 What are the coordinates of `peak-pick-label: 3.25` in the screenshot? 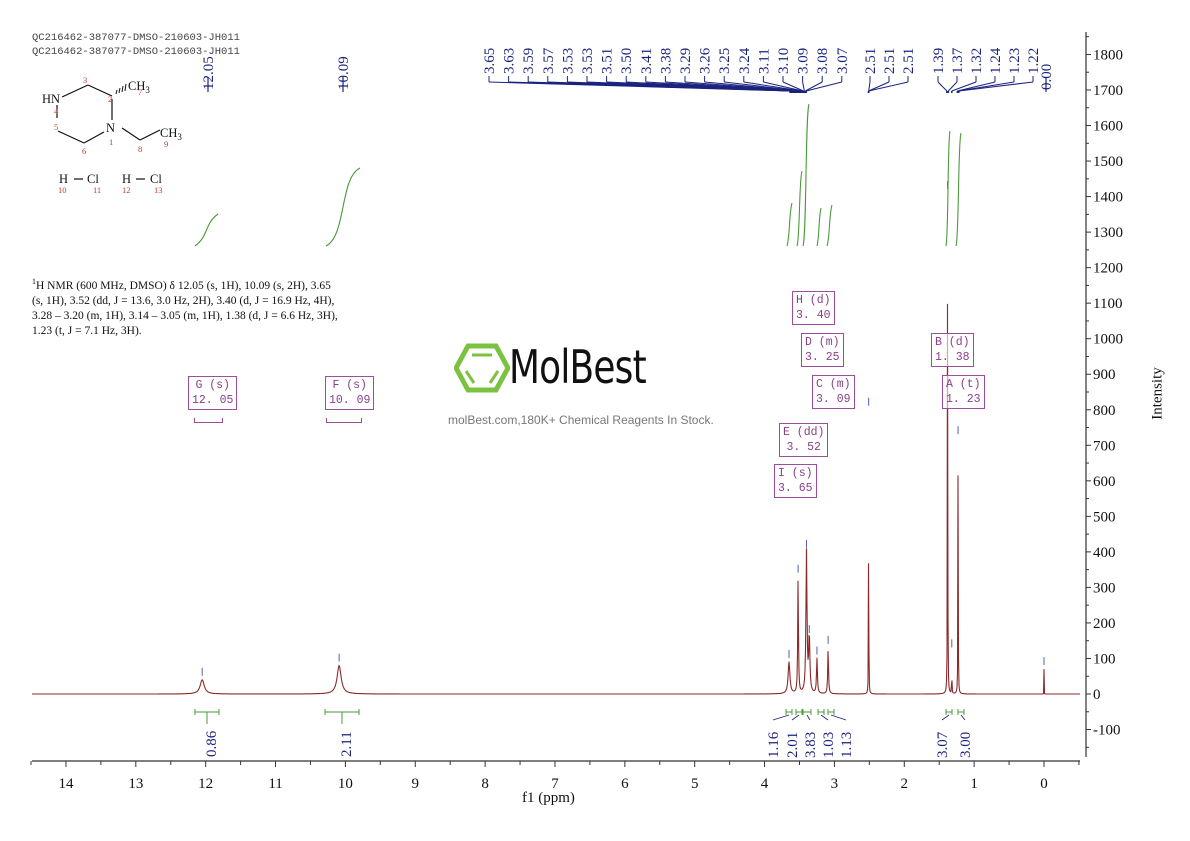 It's located at (725, 61).